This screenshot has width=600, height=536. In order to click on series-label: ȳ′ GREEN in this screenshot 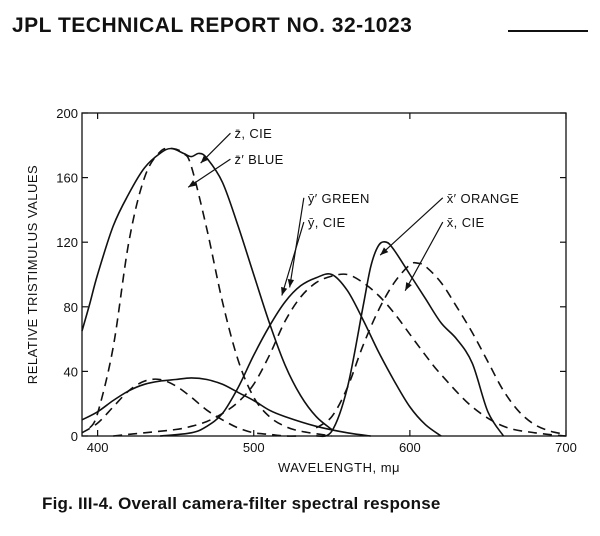, I will do `click(339, 198)`.